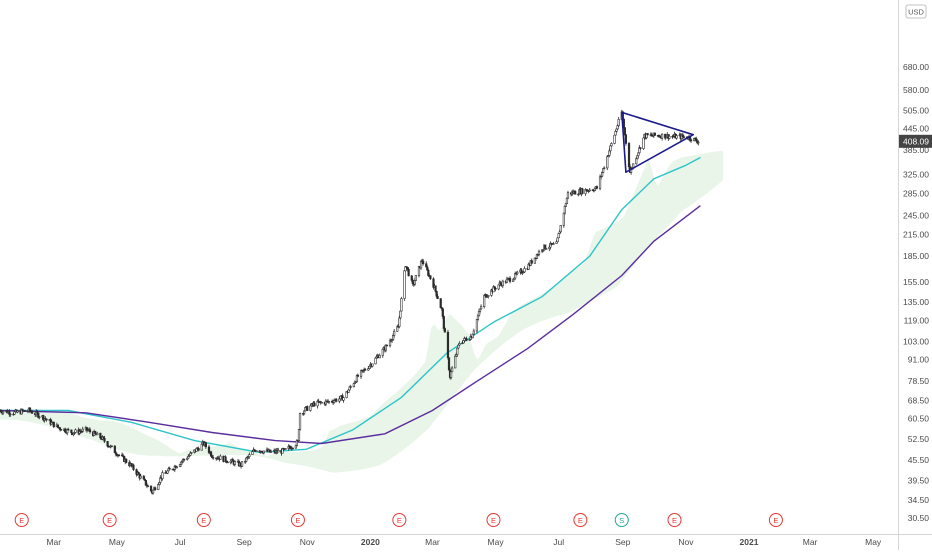 This screenshot has width=932, height=555. I want to click on y-tick-label: 505.00, so click(916, 110).